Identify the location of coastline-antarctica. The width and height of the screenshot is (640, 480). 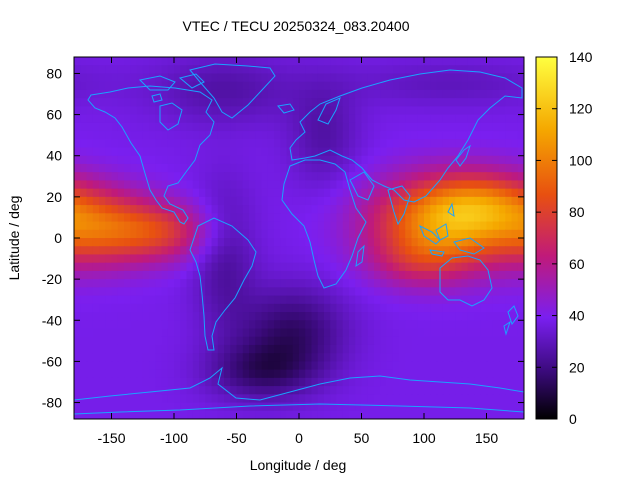
(299, 383).